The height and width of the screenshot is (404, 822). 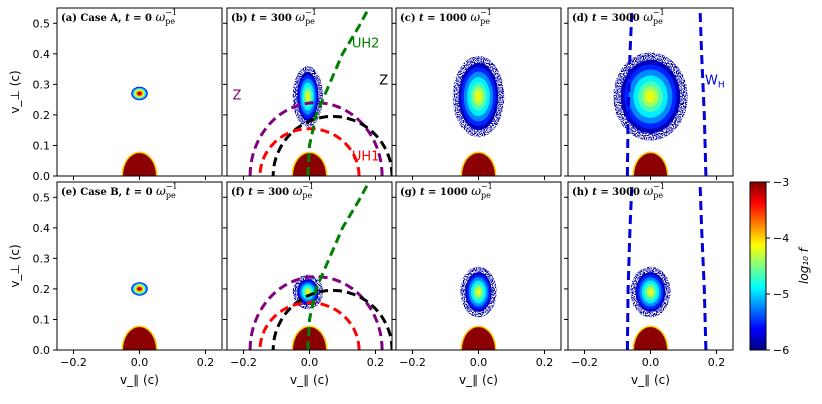 What do you see at coordinates (618, 17) in the screenshot?
I see `panel-label: (d) t = 3000 ωpe−1` at bounding box center [618, 17].